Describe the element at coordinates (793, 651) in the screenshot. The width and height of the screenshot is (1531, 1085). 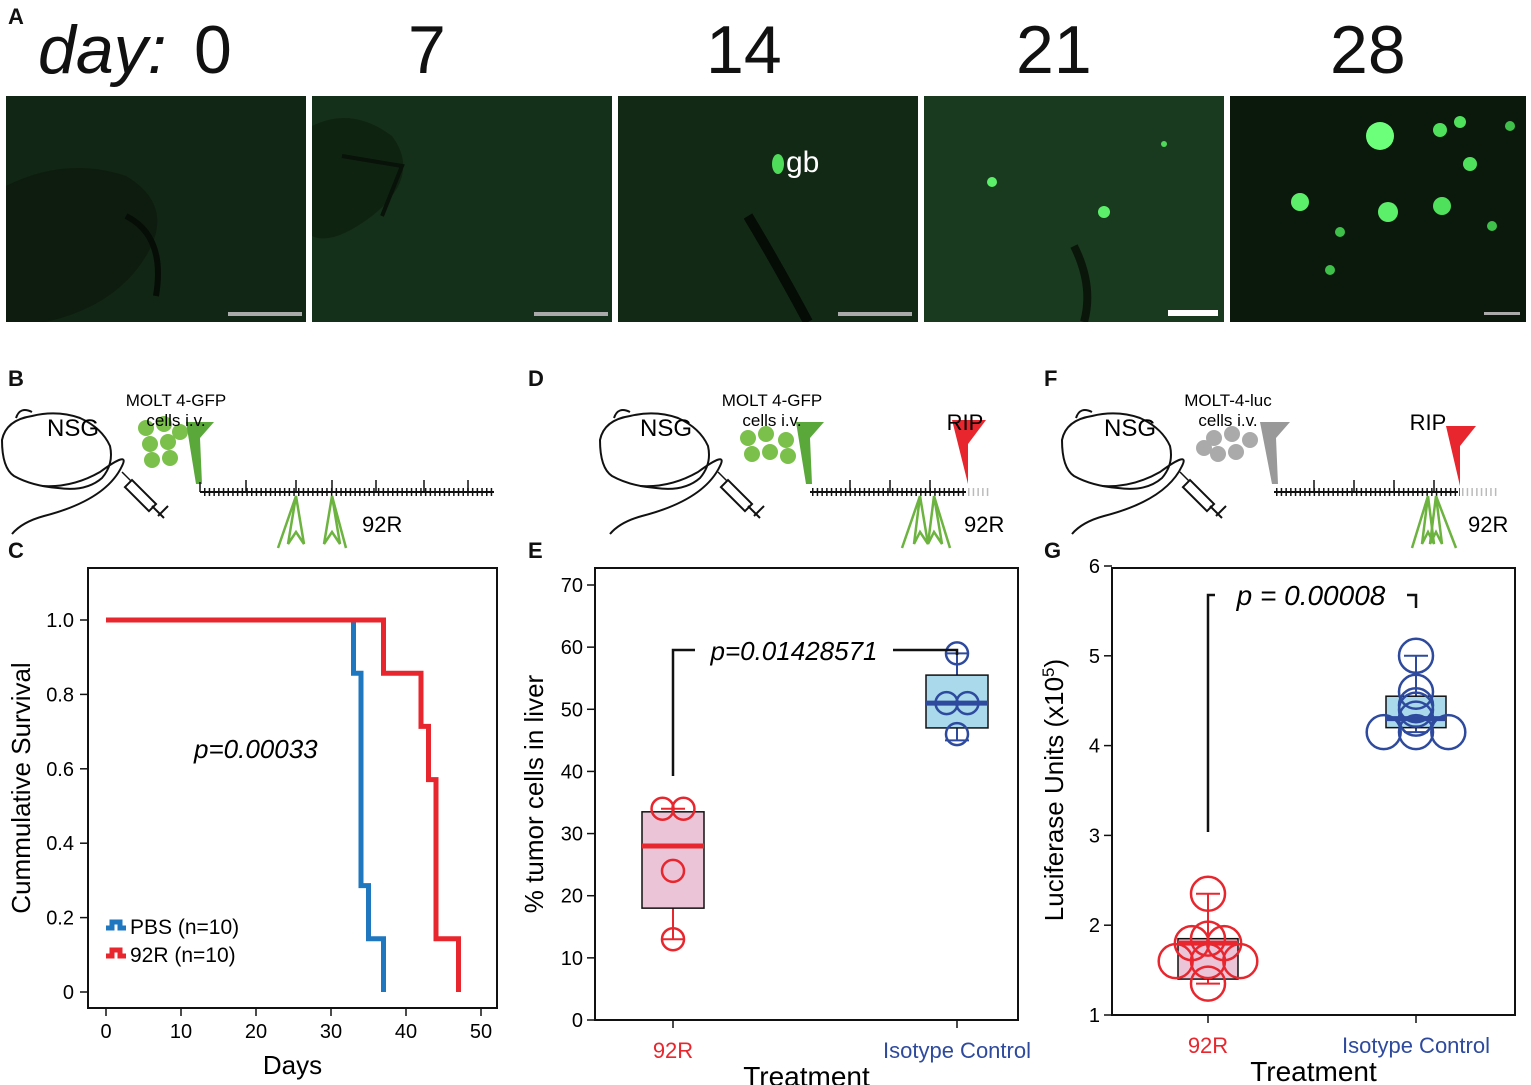
I see `p-value-annotation: p=0.01428571` at that location.